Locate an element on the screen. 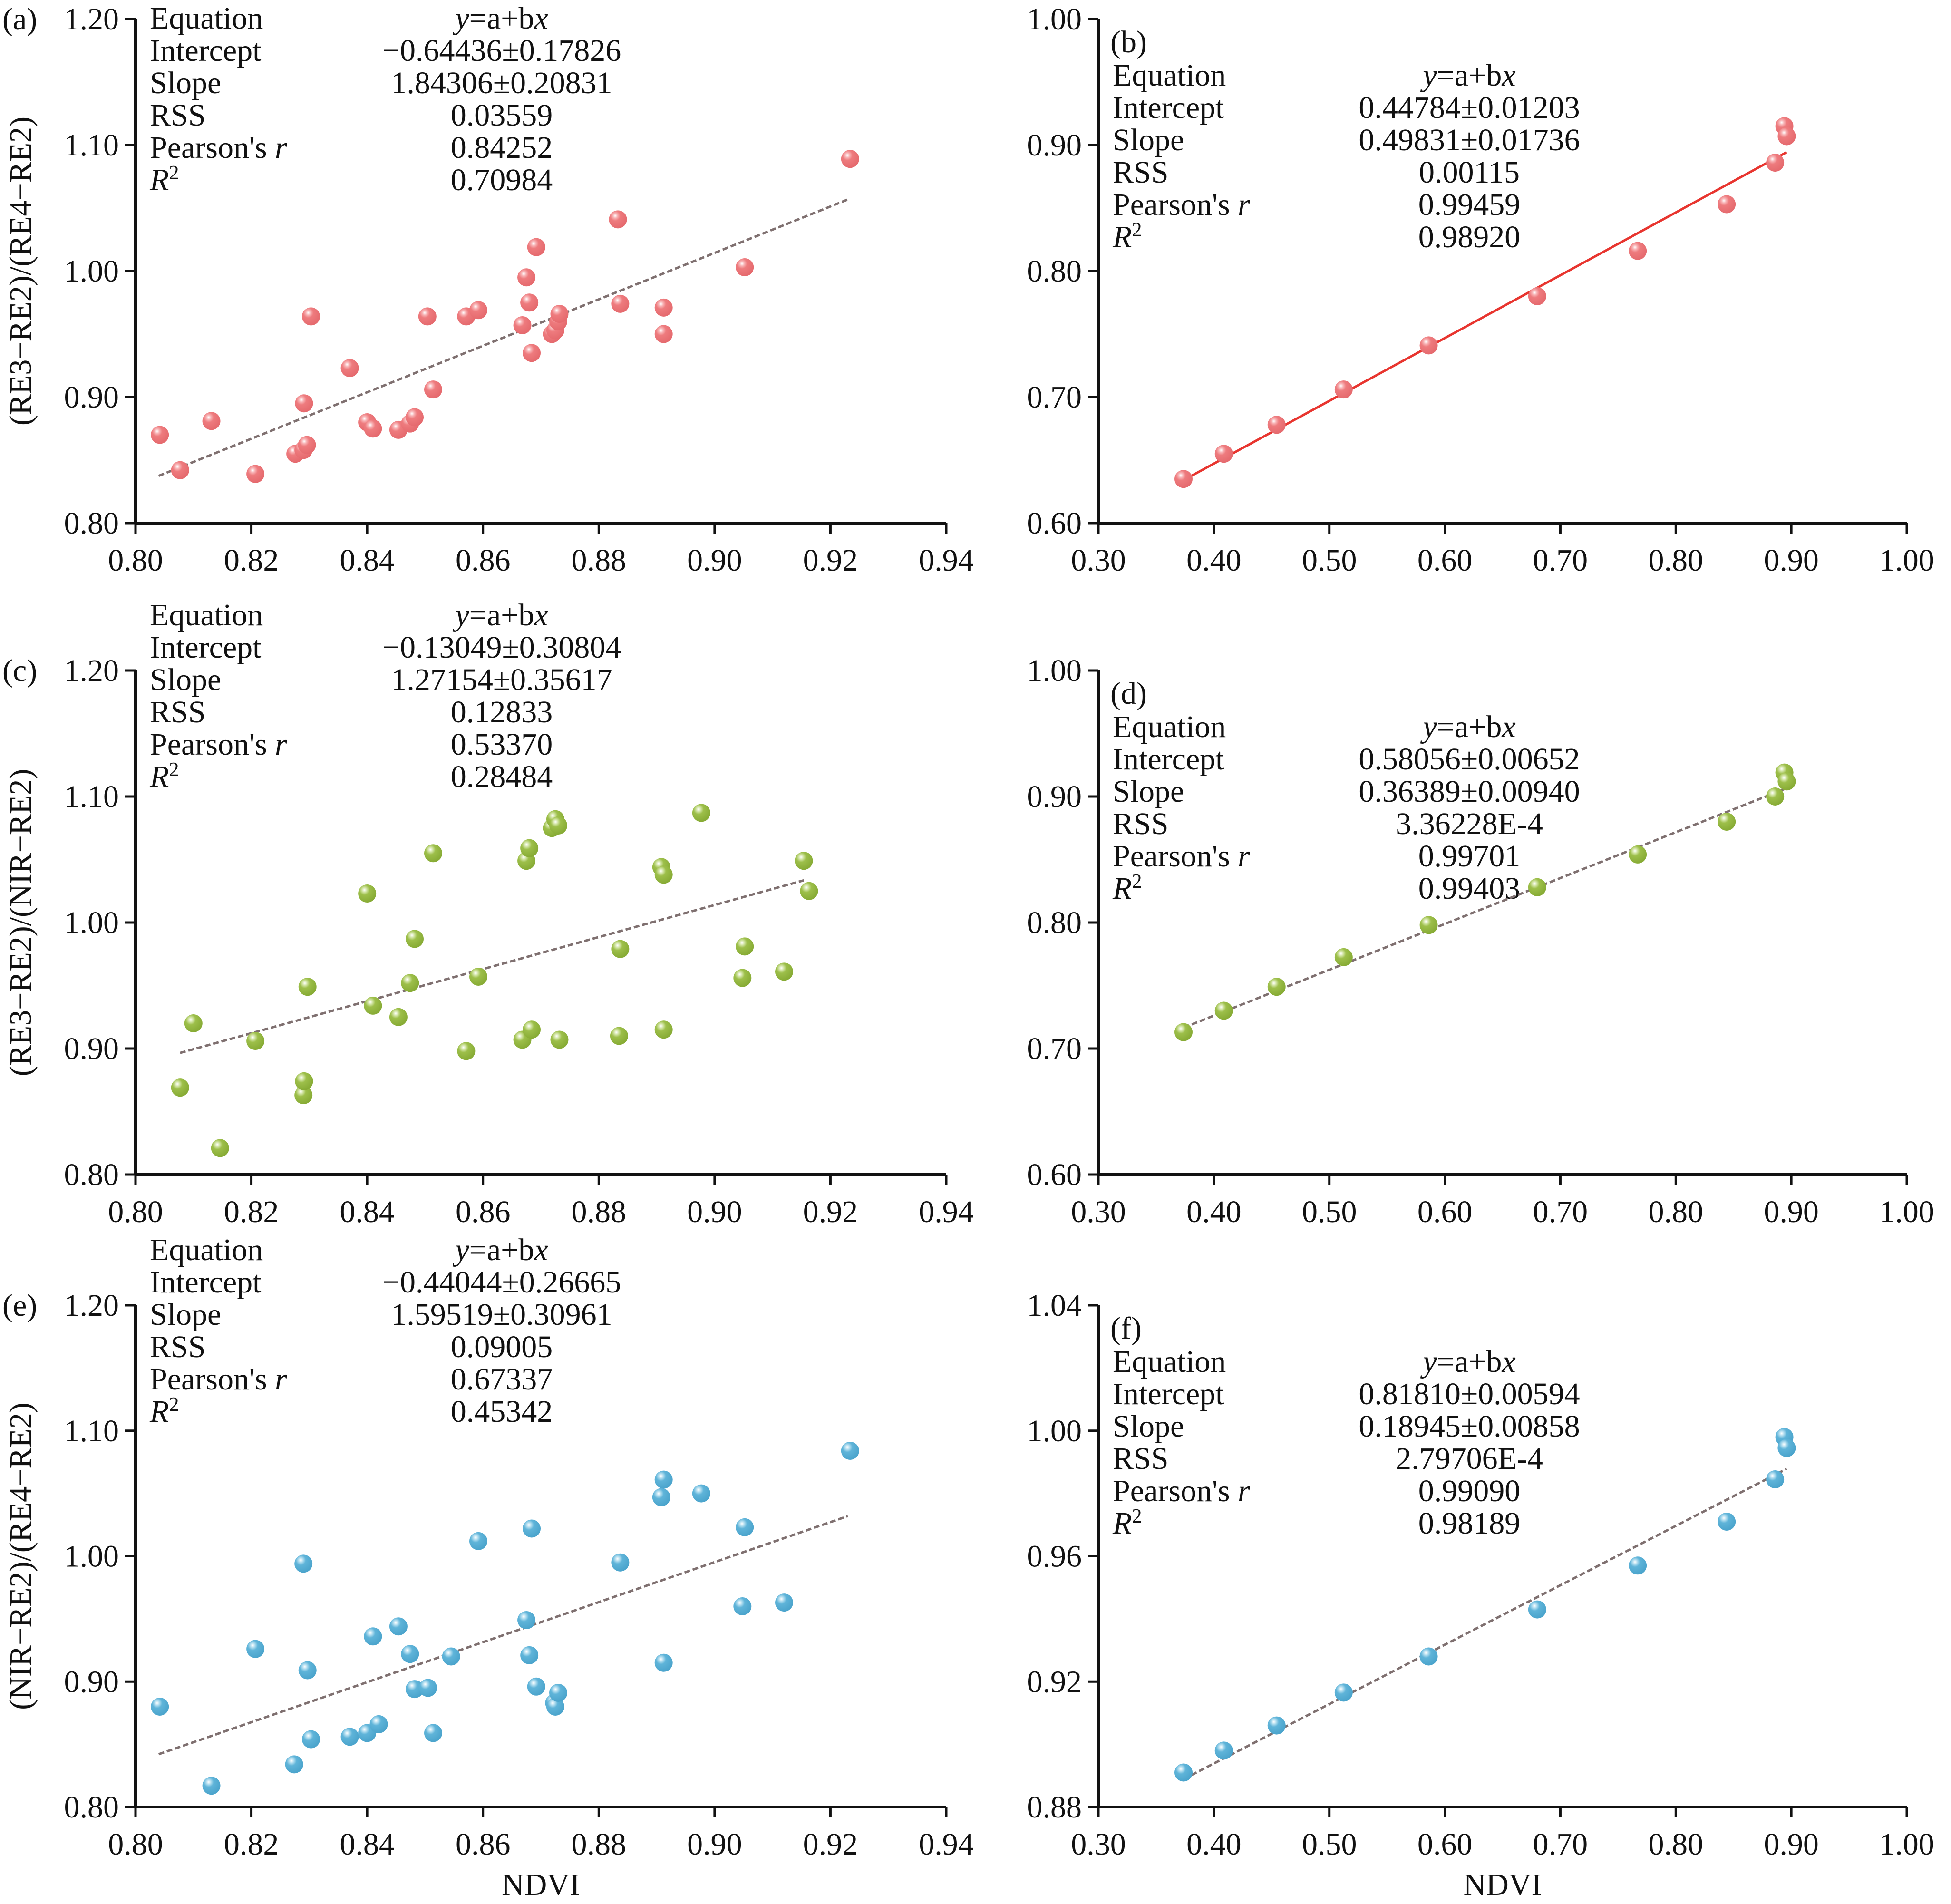 The width and height of the screenshot is (1951, 1904). x-tick-label: 0.80 is located at coordinates (135, 1844).